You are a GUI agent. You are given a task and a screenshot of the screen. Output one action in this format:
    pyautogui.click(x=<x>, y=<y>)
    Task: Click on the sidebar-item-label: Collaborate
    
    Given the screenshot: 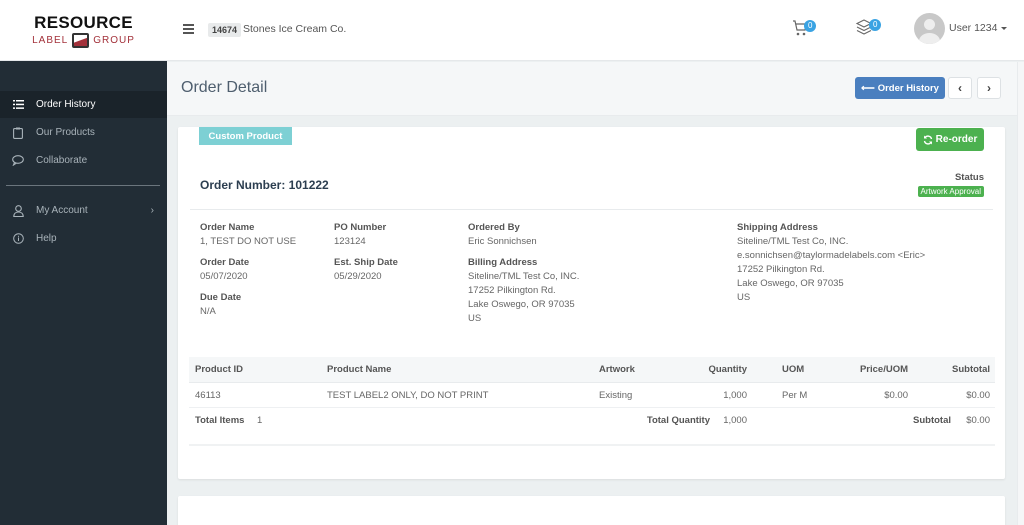 What is the action you would take?
    pyautogui.click(x=62, y=160)
    